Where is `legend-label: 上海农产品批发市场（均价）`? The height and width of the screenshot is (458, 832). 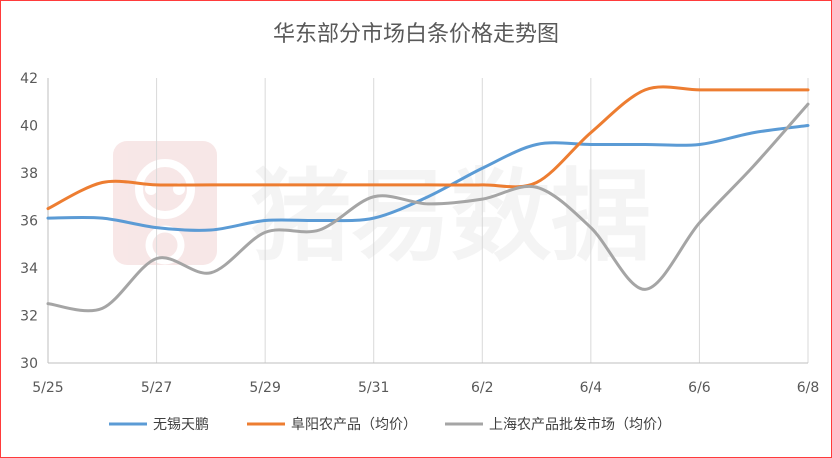 legend-label: 上海农产品批发市场（均价） is located at coordinates (580, 424).